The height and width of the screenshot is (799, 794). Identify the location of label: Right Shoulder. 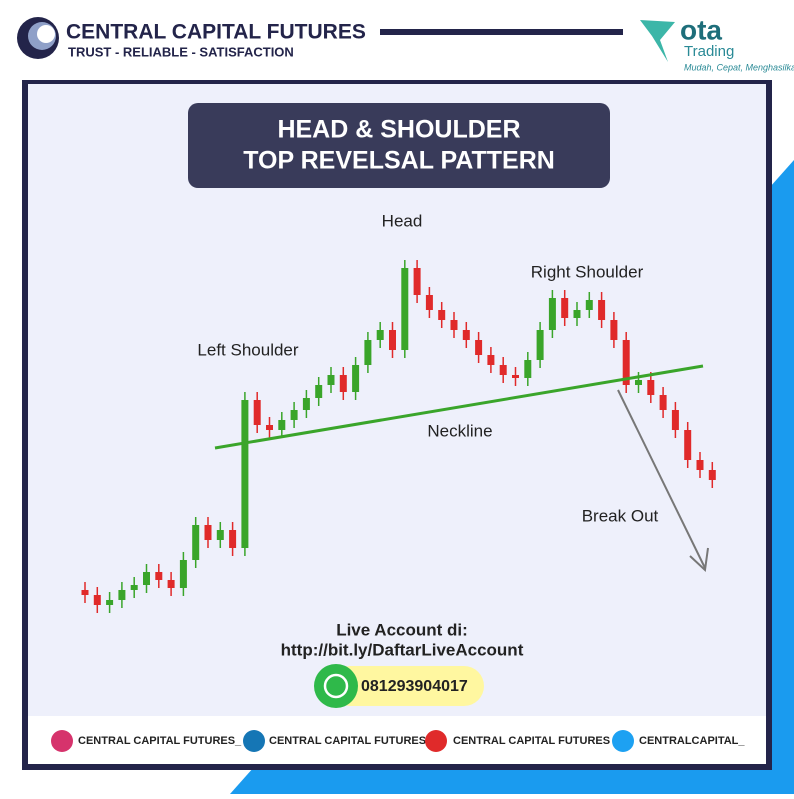
(587, 271).